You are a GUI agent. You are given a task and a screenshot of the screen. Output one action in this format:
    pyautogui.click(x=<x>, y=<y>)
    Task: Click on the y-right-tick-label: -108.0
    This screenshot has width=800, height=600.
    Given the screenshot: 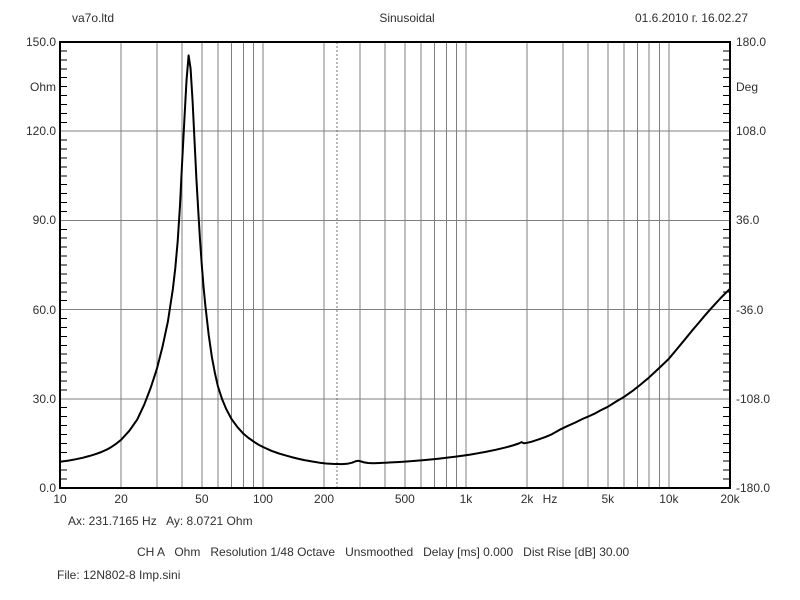 What is the action you would take?
    pyautogui.click(x=753, y=398)
    